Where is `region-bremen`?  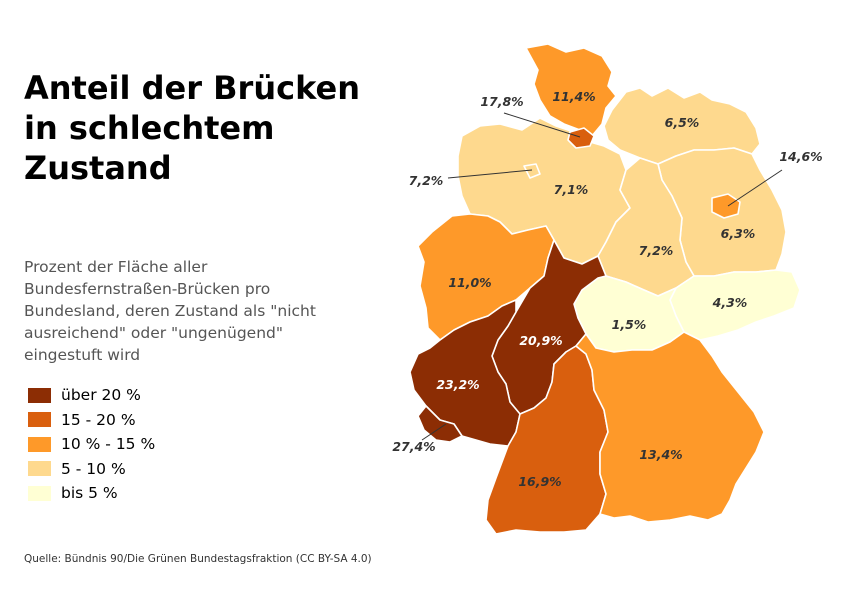
region-bremen is located at coordinates (532, 171).